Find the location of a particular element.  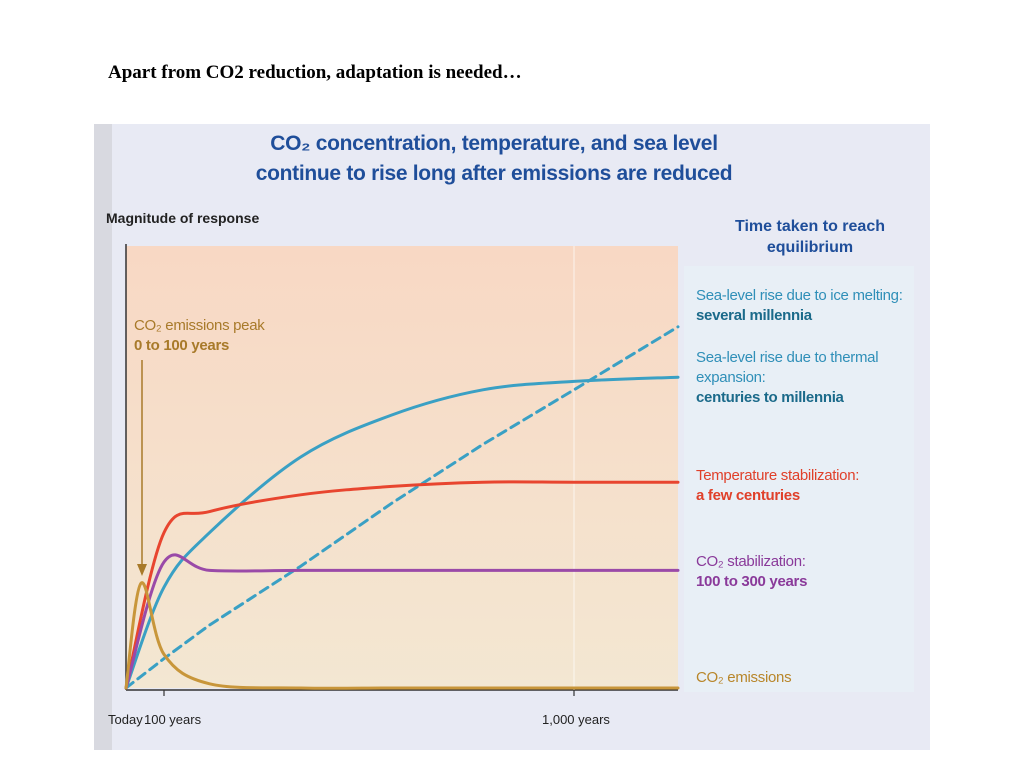

x-tick-label: Today is located at coordinates (125, 719).